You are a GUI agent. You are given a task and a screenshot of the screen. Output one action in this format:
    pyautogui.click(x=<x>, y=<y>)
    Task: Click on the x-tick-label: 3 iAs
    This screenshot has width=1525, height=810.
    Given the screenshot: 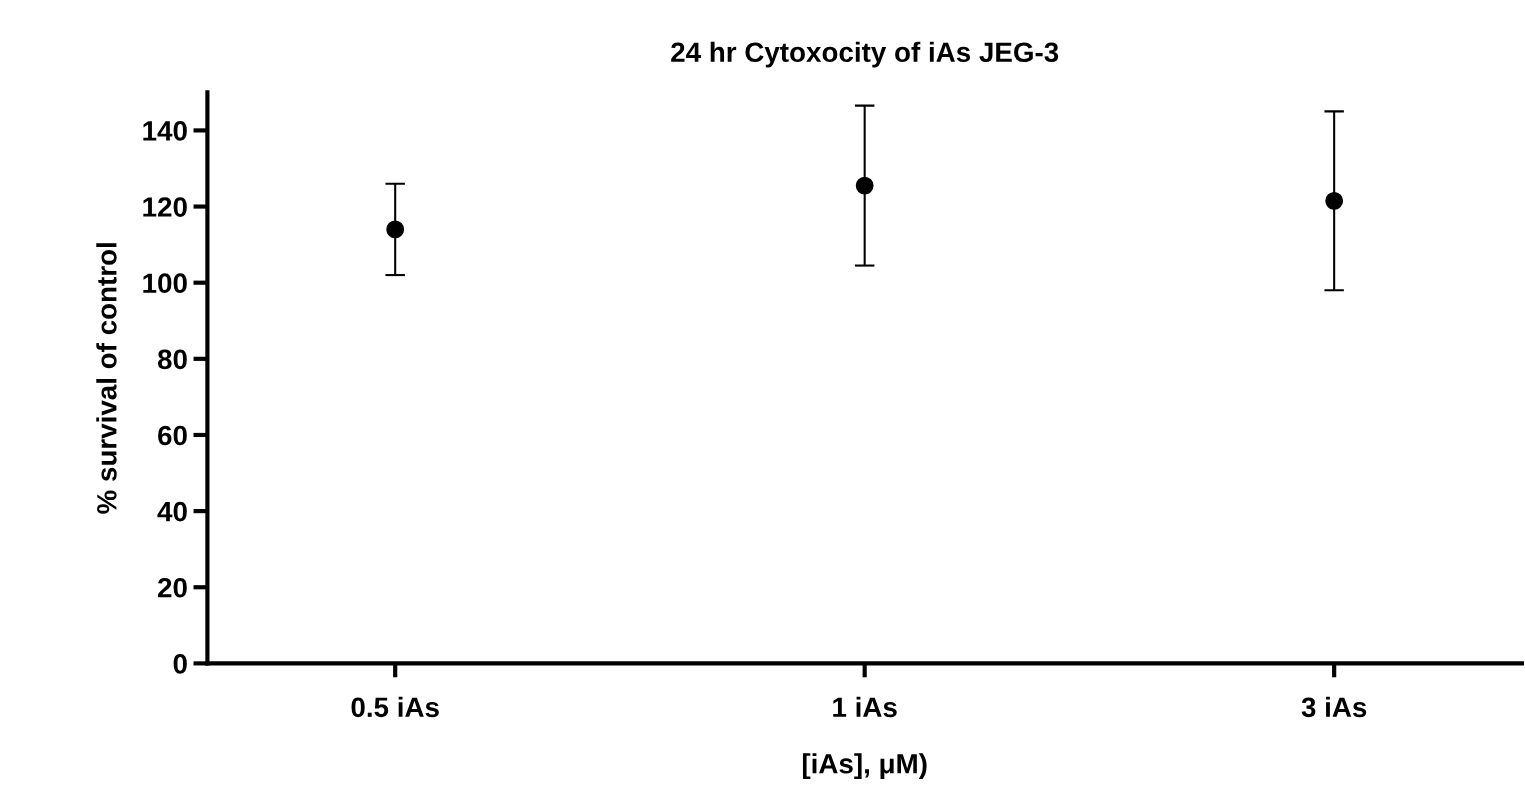 What is the action you would take?
    pyautogui.click(x=1334, y=707)
    